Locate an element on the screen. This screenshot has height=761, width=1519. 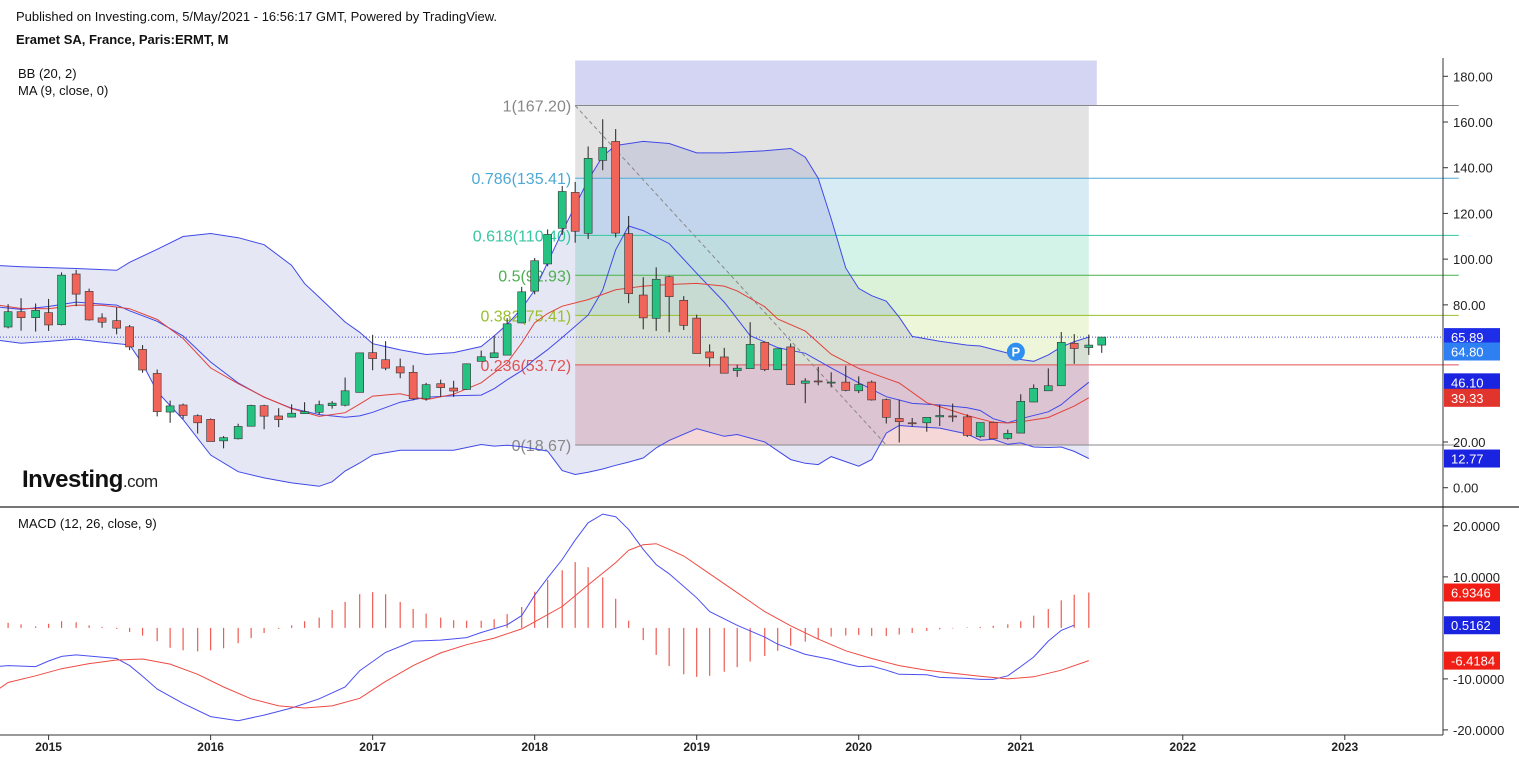
y-tick-label: 80.00 is located at coordinates (1469, 305).